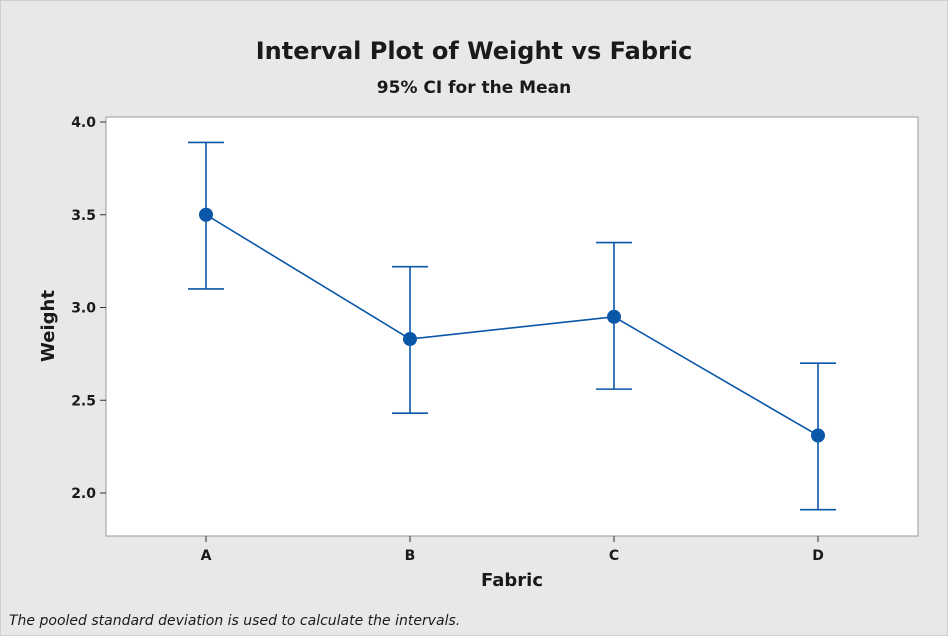 The height and width of the screenshot is (636, 948). Describe the element at coordinates (83, 309) in the screenshot. I see `y-tick-label: 3.0` at that location.